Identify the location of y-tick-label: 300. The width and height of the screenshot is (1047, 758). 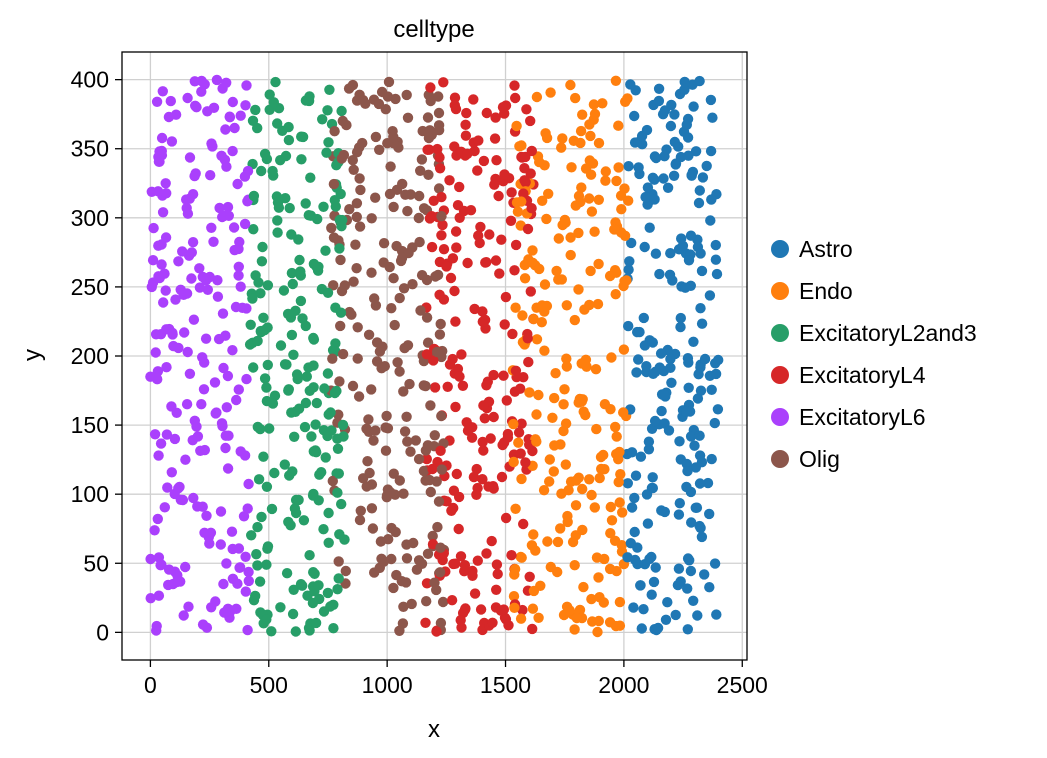
(90, 218).